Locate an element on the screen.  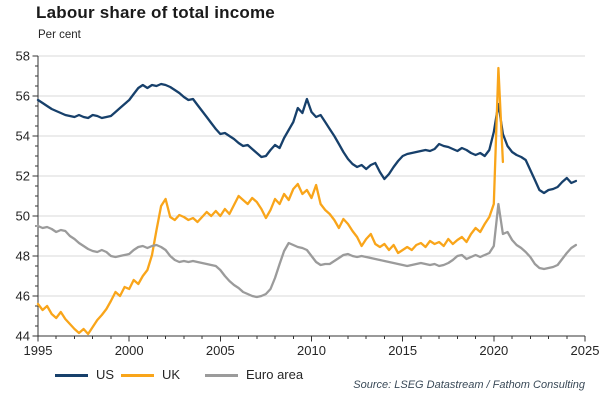
uk-line-swatch is located at coordinates (137, 375).